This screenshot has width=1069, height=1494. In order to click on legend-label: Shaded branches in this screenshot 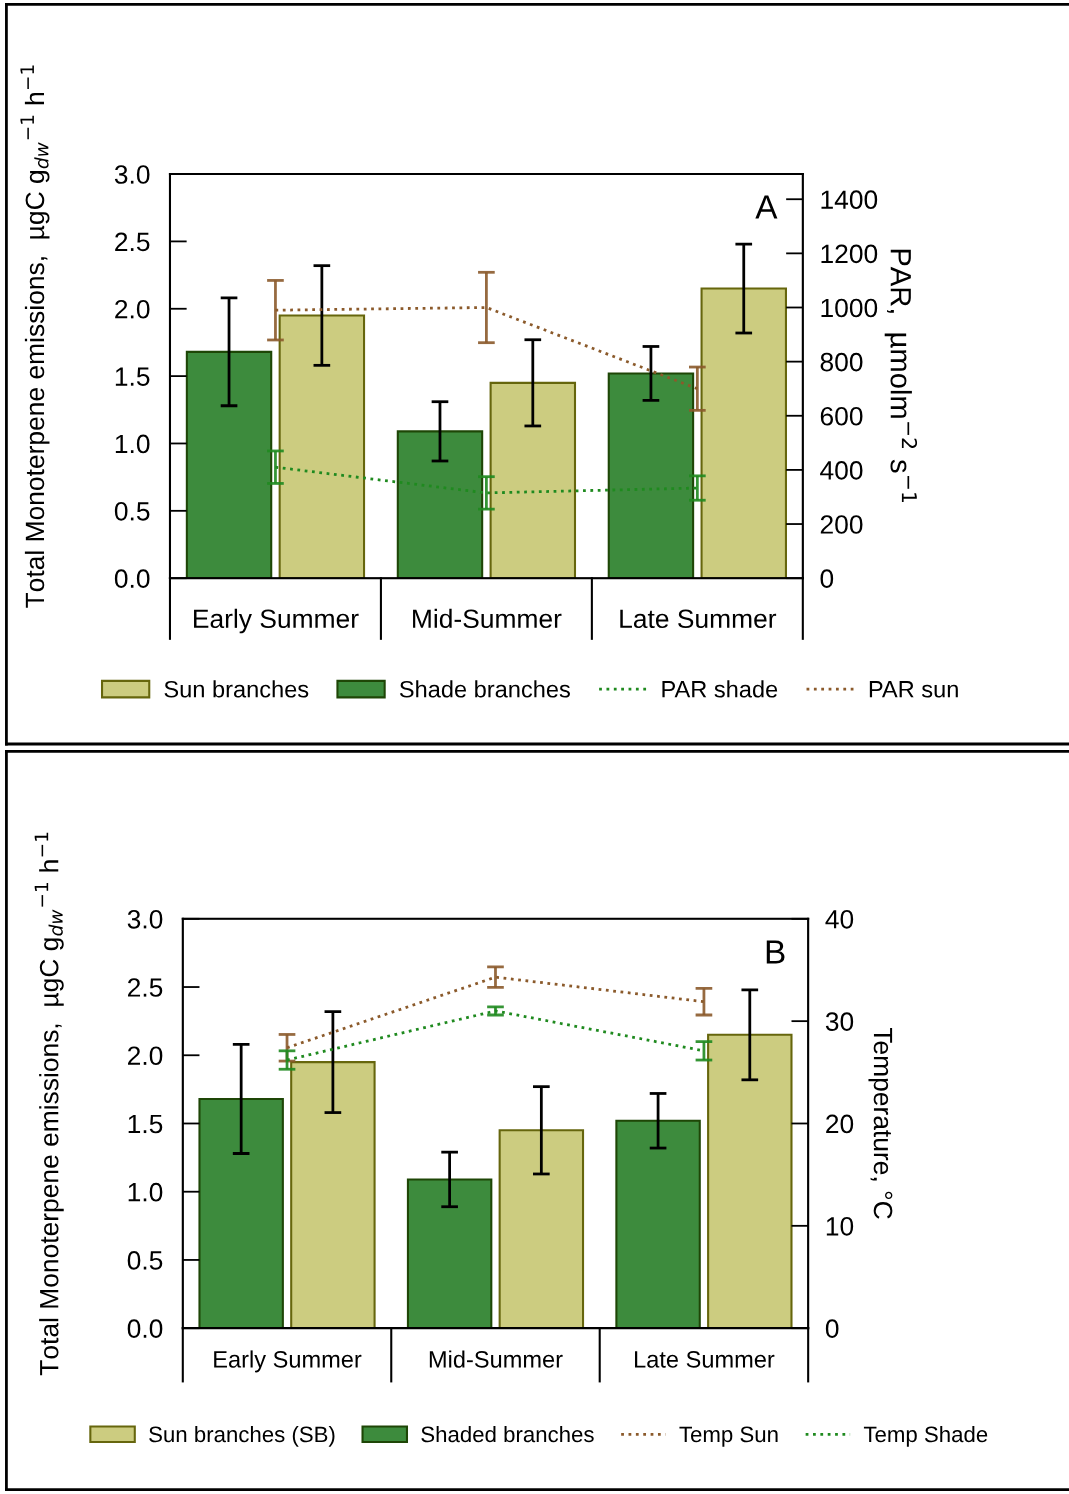, I will do `click(507, 1434)`.